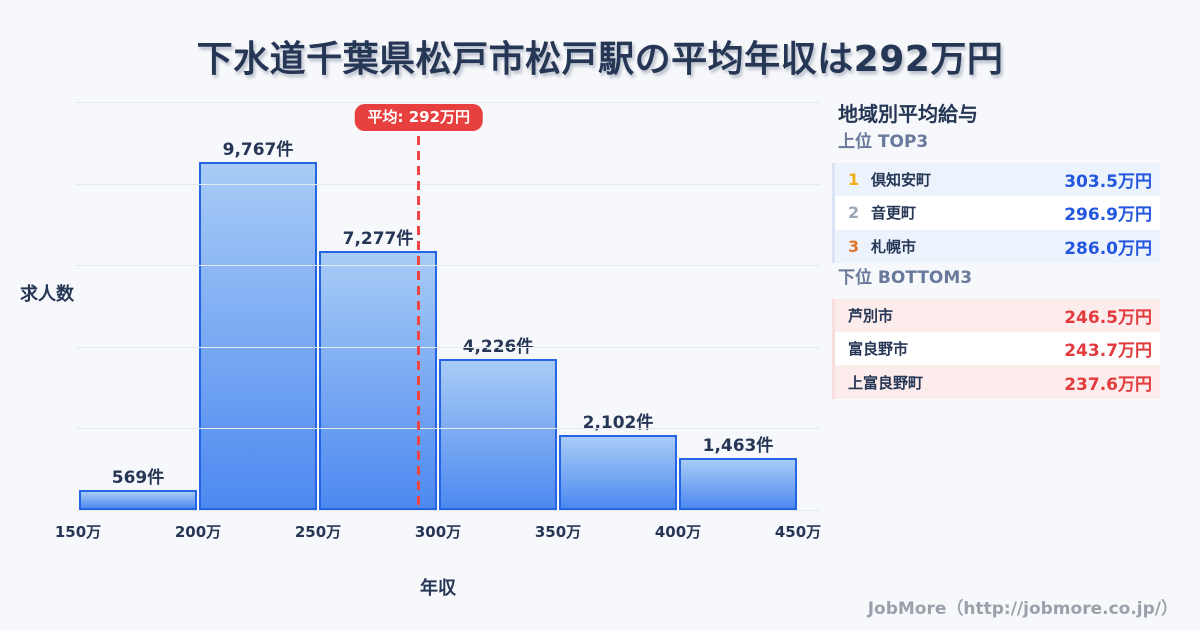 This screenshot has height=630, width=1200. I want to click on list-item: 2 音更町 296.9万円, so click(997, 213).